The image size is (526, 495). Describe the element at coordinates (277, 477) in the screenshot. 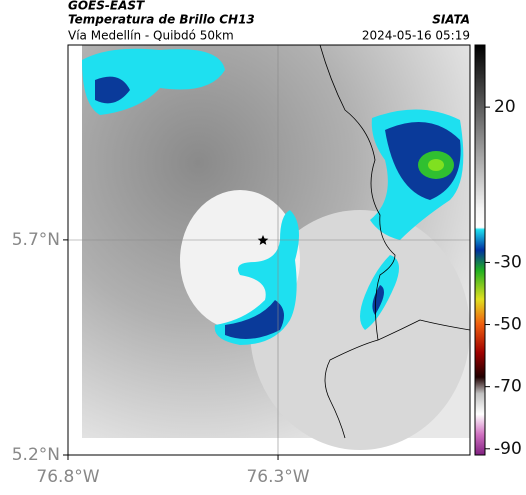

I see `lon-tick-label: 76.3°W` at that location.